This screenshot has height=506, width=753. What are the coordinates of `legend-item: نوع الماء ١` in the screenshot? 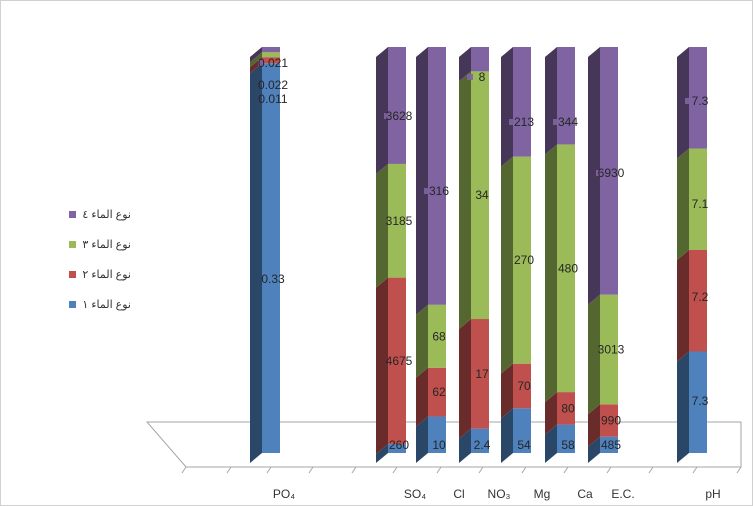 It's located at (76, 304).